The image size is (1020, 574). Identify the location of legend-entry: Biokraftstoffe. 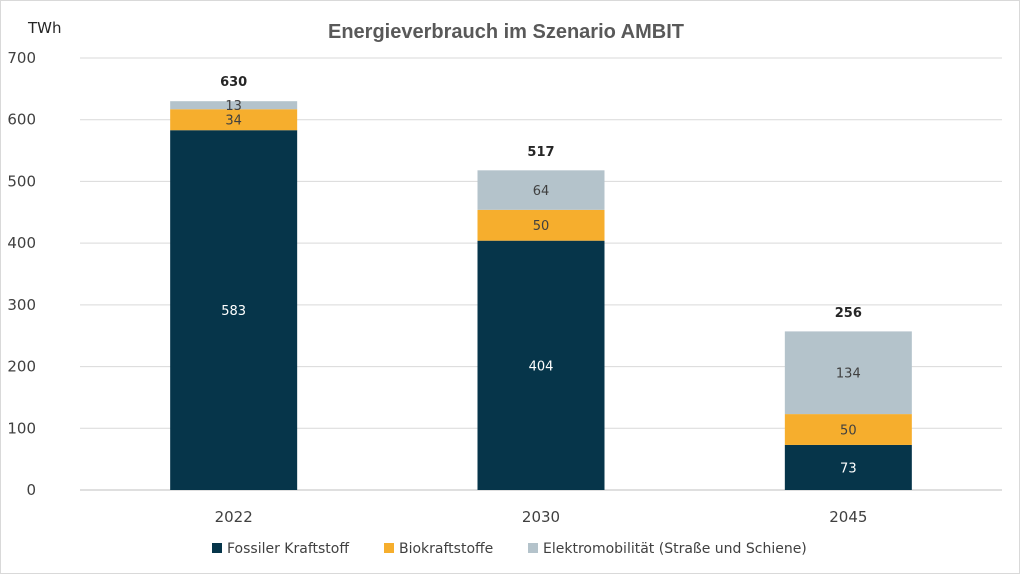
(446, 549).